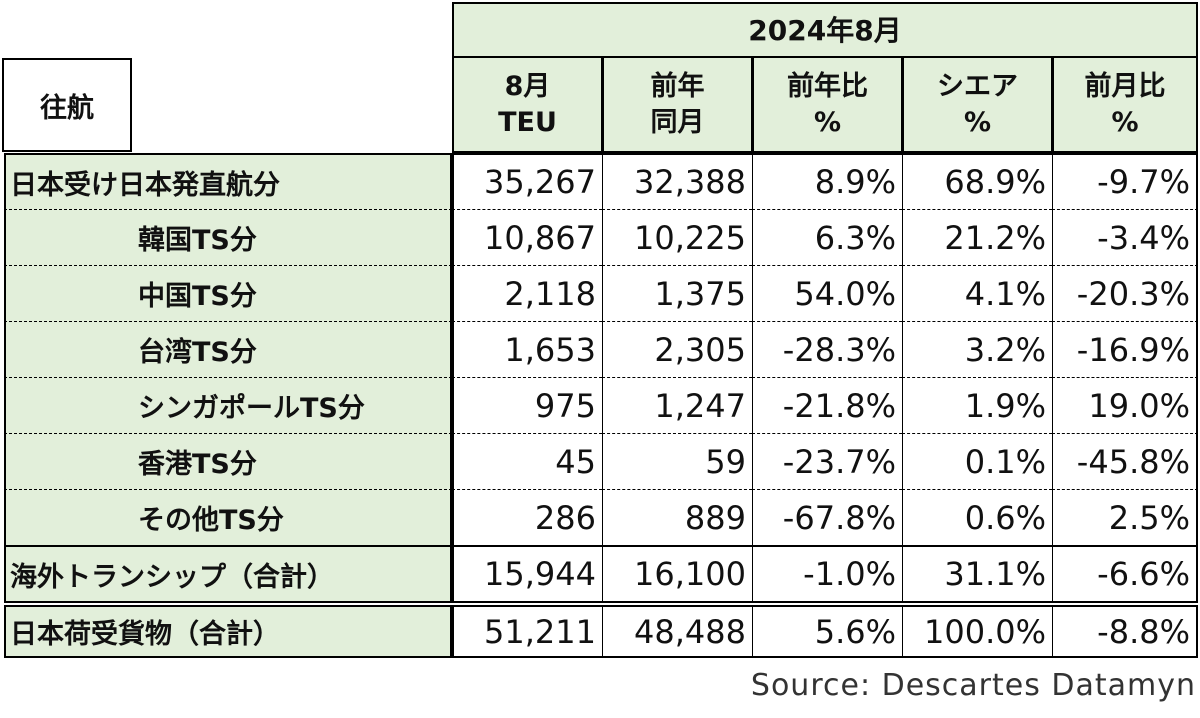 This screenshot has height=718, width=1200. Describe the element at coordinates (677, 104) in the screenshot. I see `column-header-2: 前年 同月` at that location.